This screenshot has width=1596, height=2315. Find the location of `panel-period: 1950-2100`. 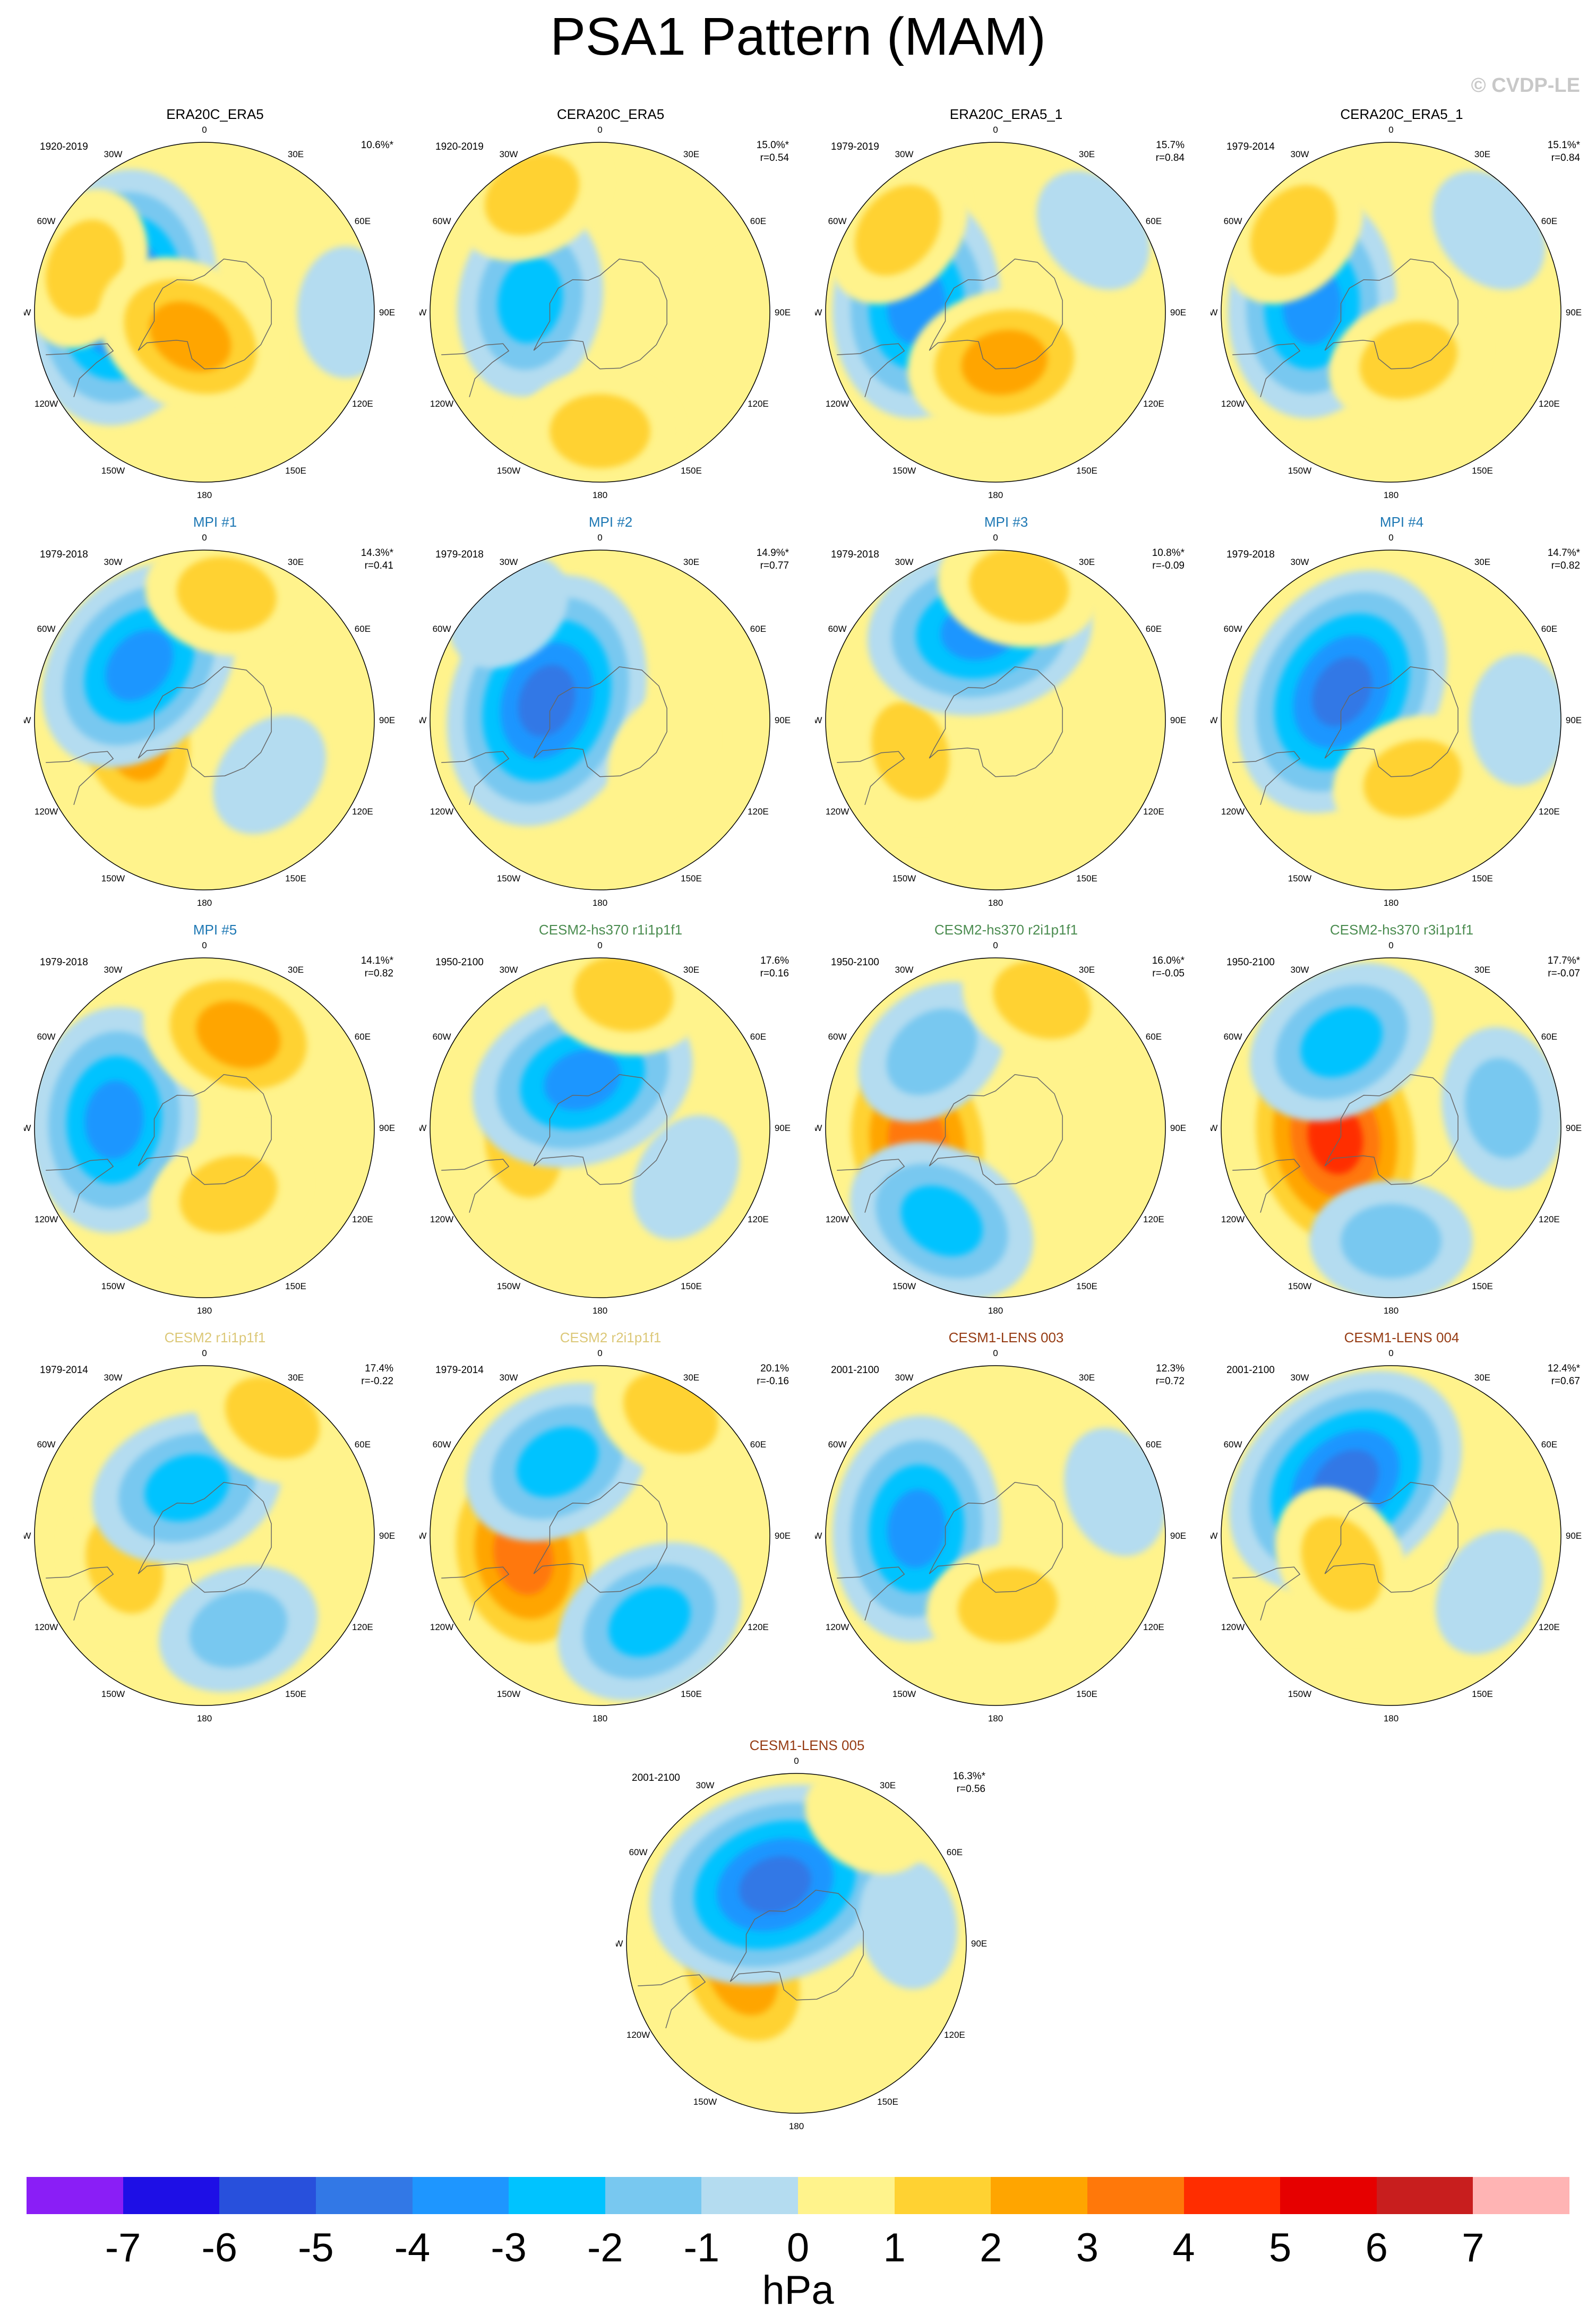

panel-period: 1950-2100 is located at coordinates (459, 962).